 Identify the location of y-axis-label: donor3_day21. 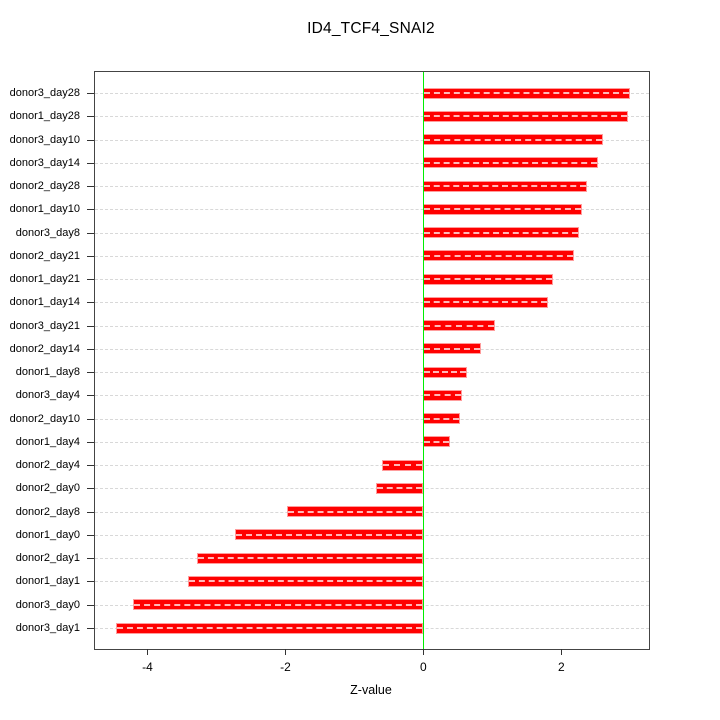
(44, 325).